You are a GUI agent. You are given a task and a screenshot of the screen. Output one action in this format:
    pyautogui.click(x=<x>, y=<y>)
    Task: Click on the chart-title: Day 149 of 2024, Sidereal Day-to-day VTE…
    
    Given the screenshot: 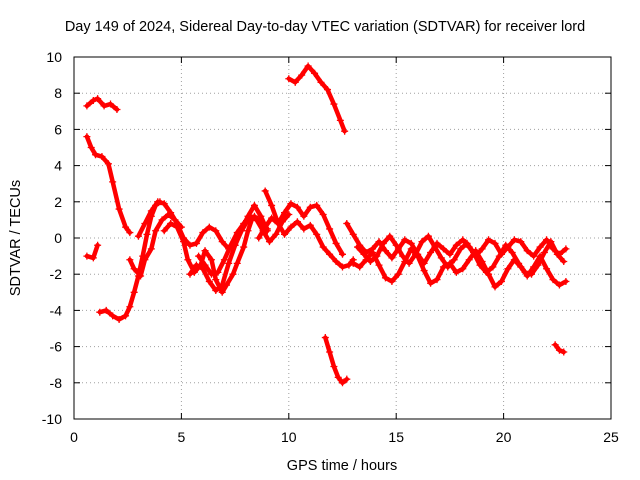 What is the action you would take?
    pyautogui.click(x=325, y=27)
    